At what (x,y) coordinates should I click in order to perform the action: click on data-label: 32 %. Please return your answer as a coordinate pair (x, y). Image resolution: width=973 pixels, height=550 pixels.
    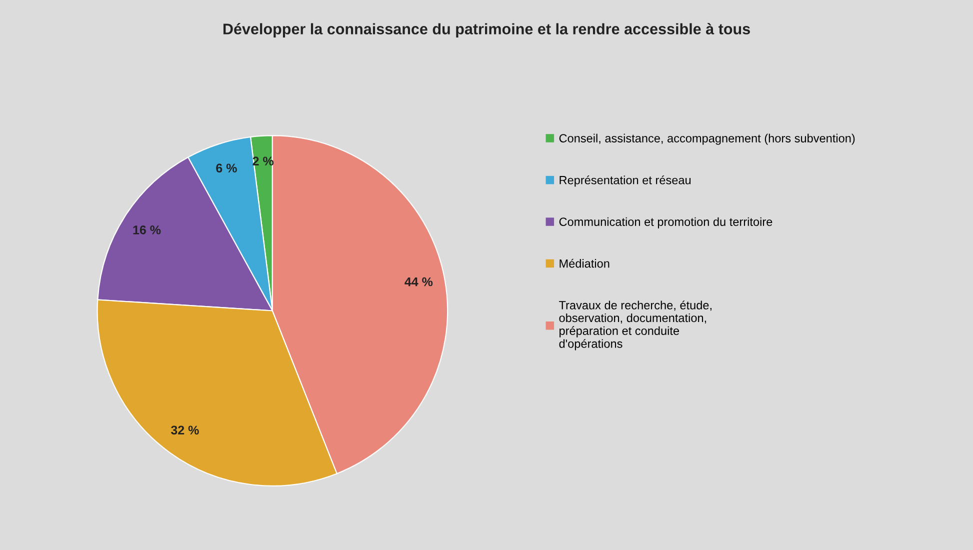
    Looking at the image, I should click on (184, 430).